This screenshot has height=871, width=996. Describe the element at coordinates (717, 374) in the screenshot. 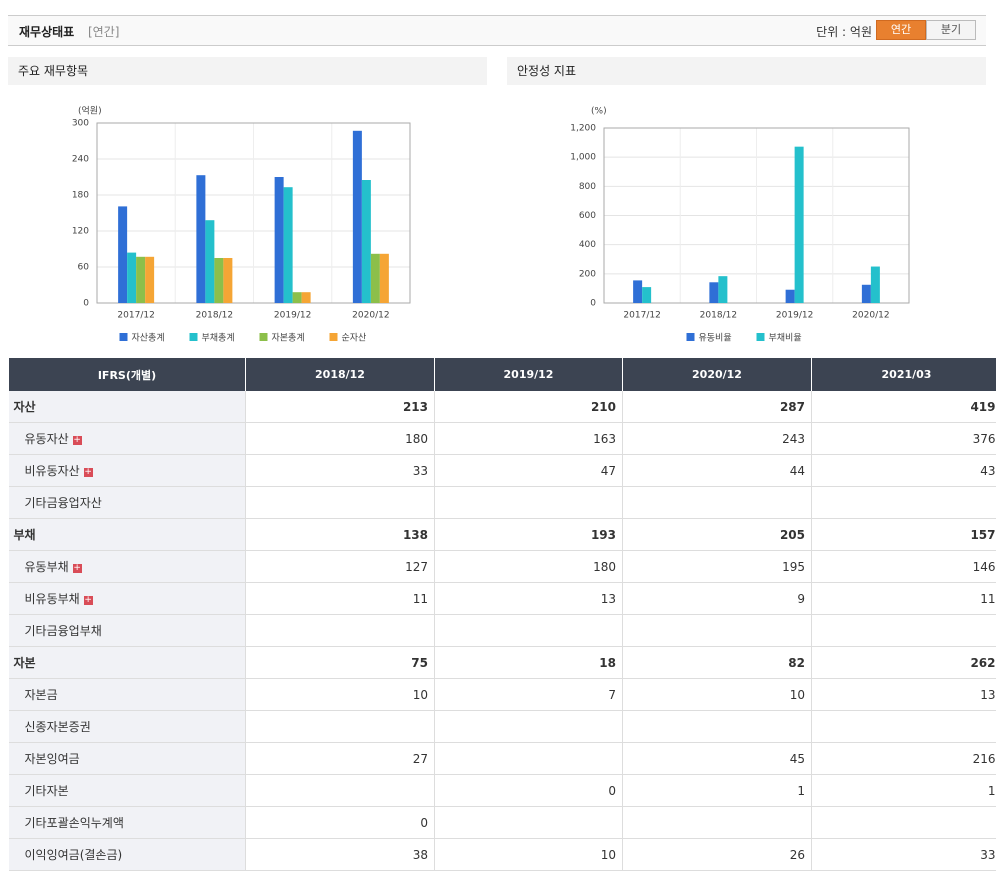

I see `column-header: 2020/12` at that location.